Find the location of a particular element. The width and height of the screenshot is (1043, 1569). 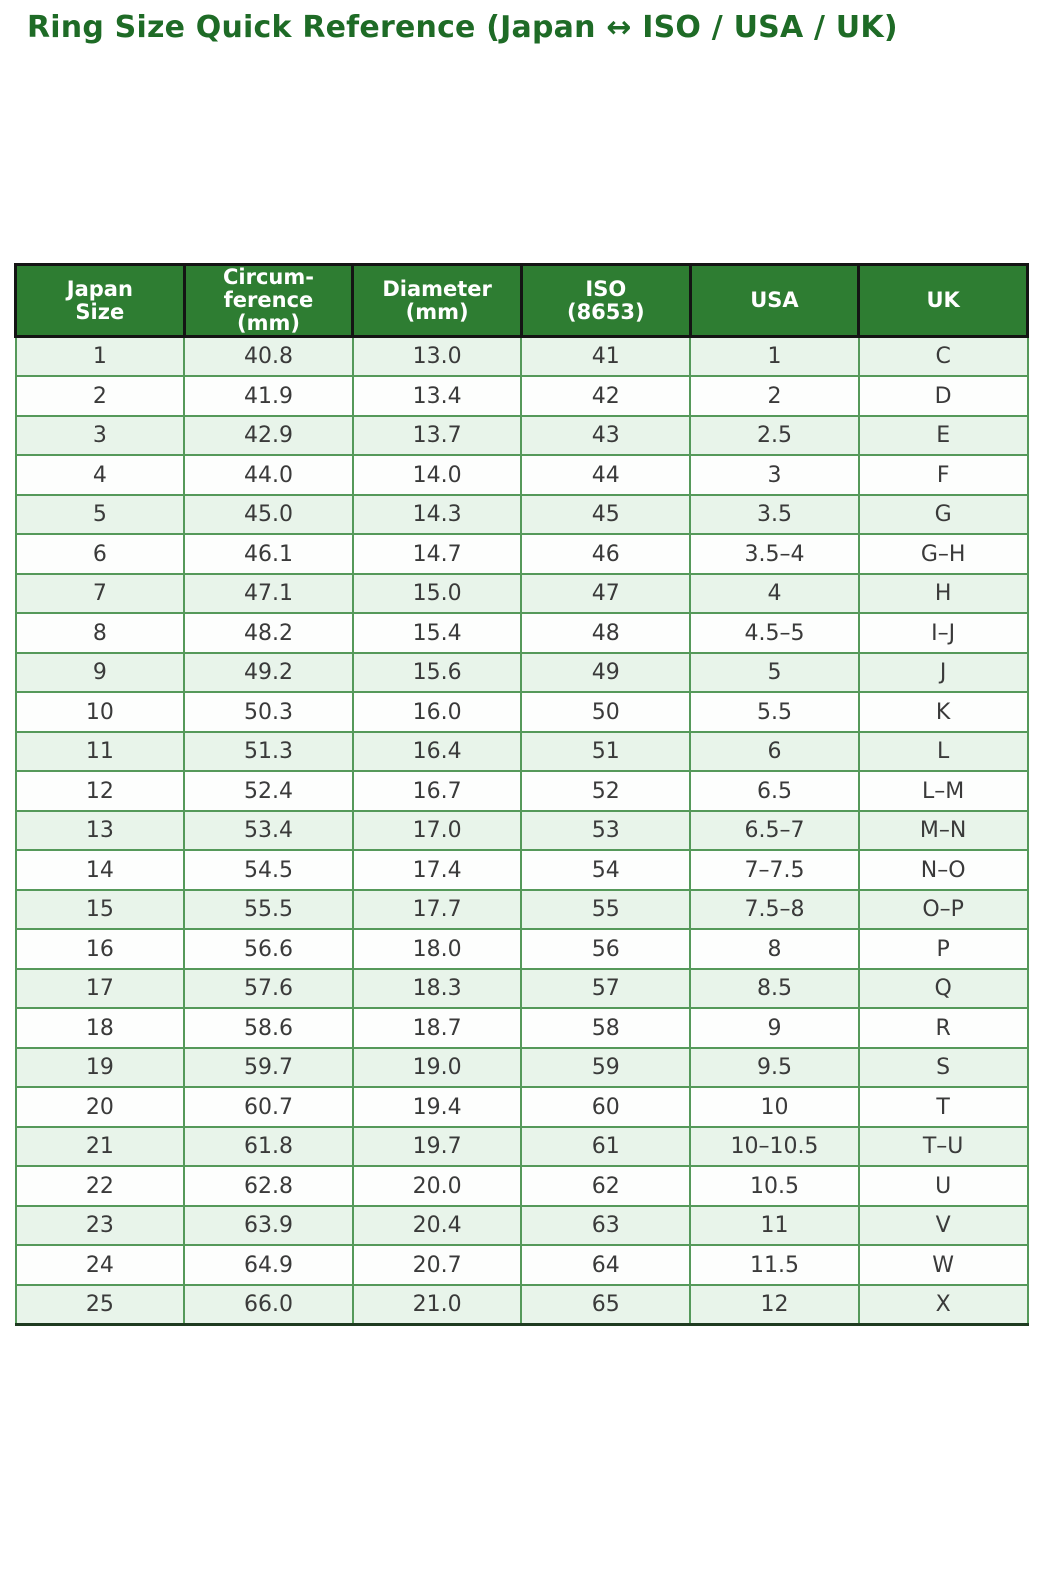

table-cell: N–O is located at coordinates (943, 870).